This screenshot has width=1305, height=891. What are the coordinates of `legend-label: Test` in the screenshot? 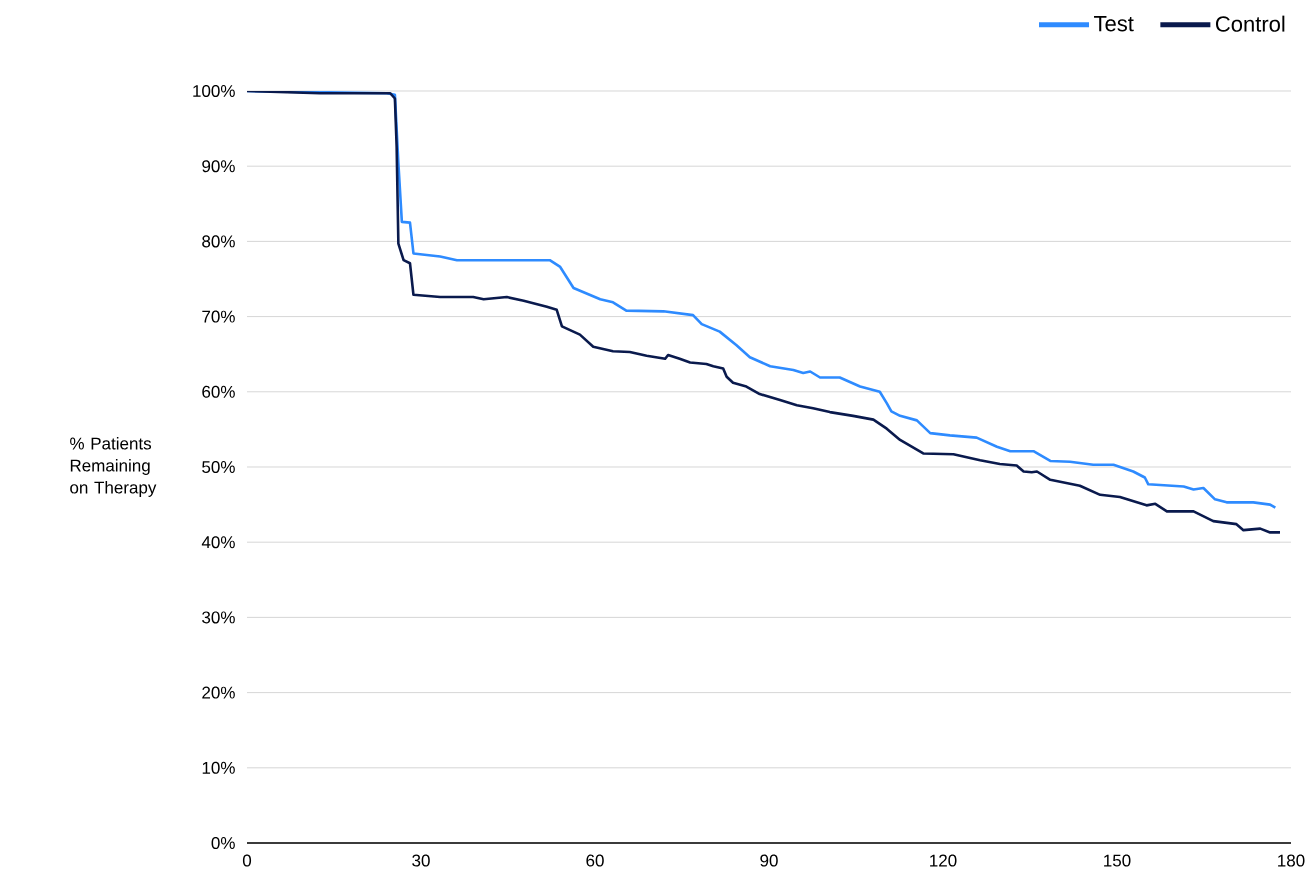 It's located at (1114, 24).